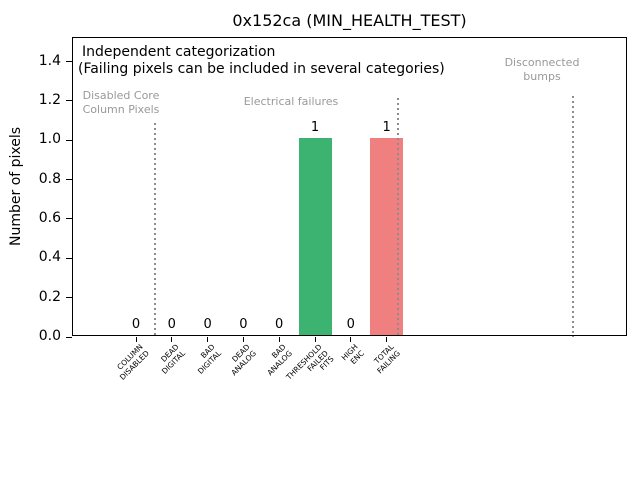 The width and height of the screenshot is (640, 480). What do you see at coordinates (49, 60) in the screenshot?
I see `y-tick-label: 1.4` at bounding box center [49, 60].